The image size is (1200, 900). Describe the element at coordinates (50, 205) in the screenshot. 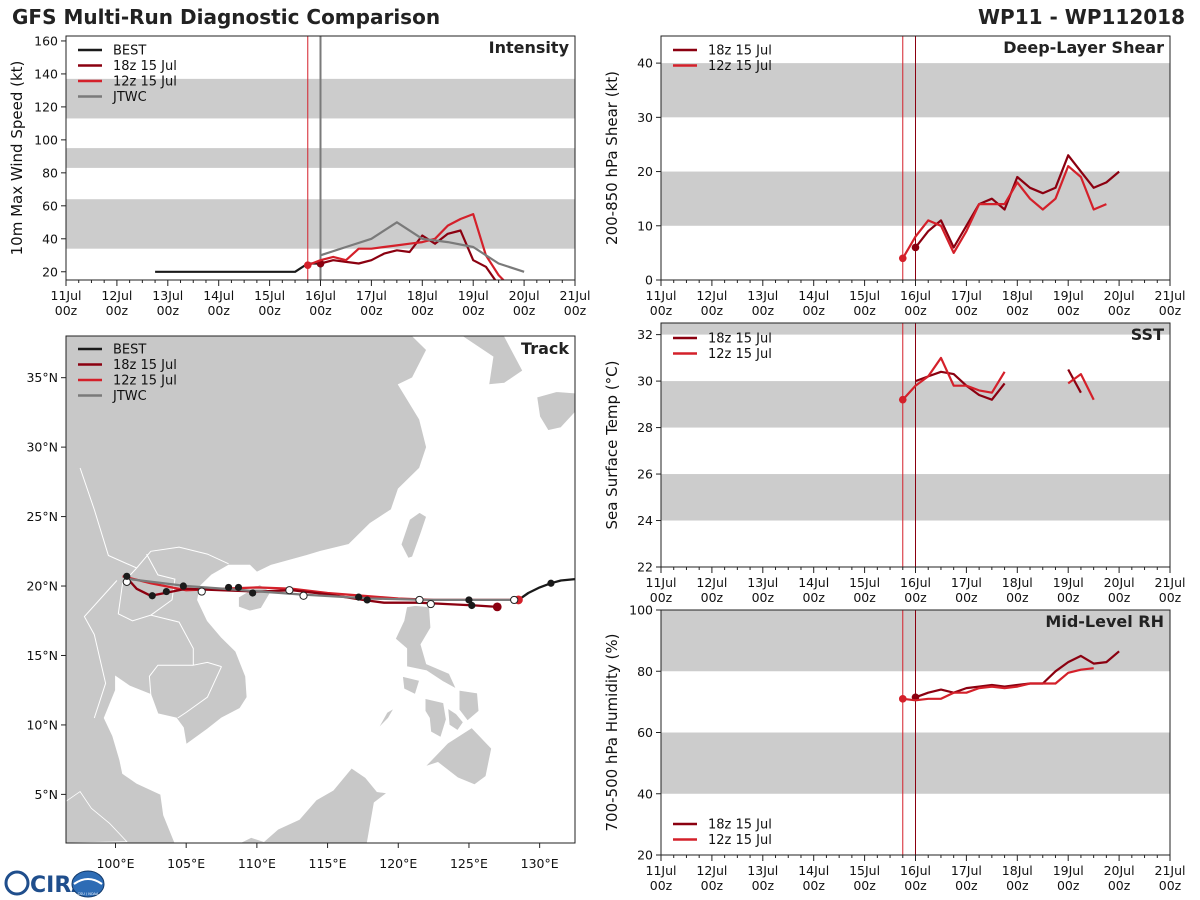

I see `y-tick-label: 60` at that location.